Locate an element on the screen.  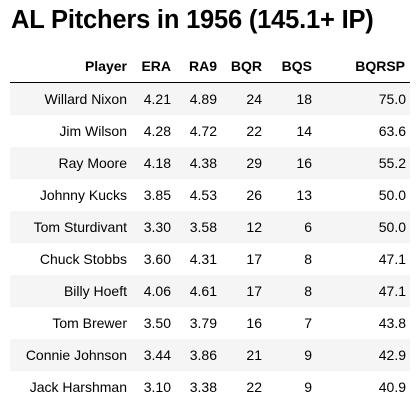
table-row: Ray Moore 4.18 4.38 29 16 55.2 is located at coordinates (210, 163).